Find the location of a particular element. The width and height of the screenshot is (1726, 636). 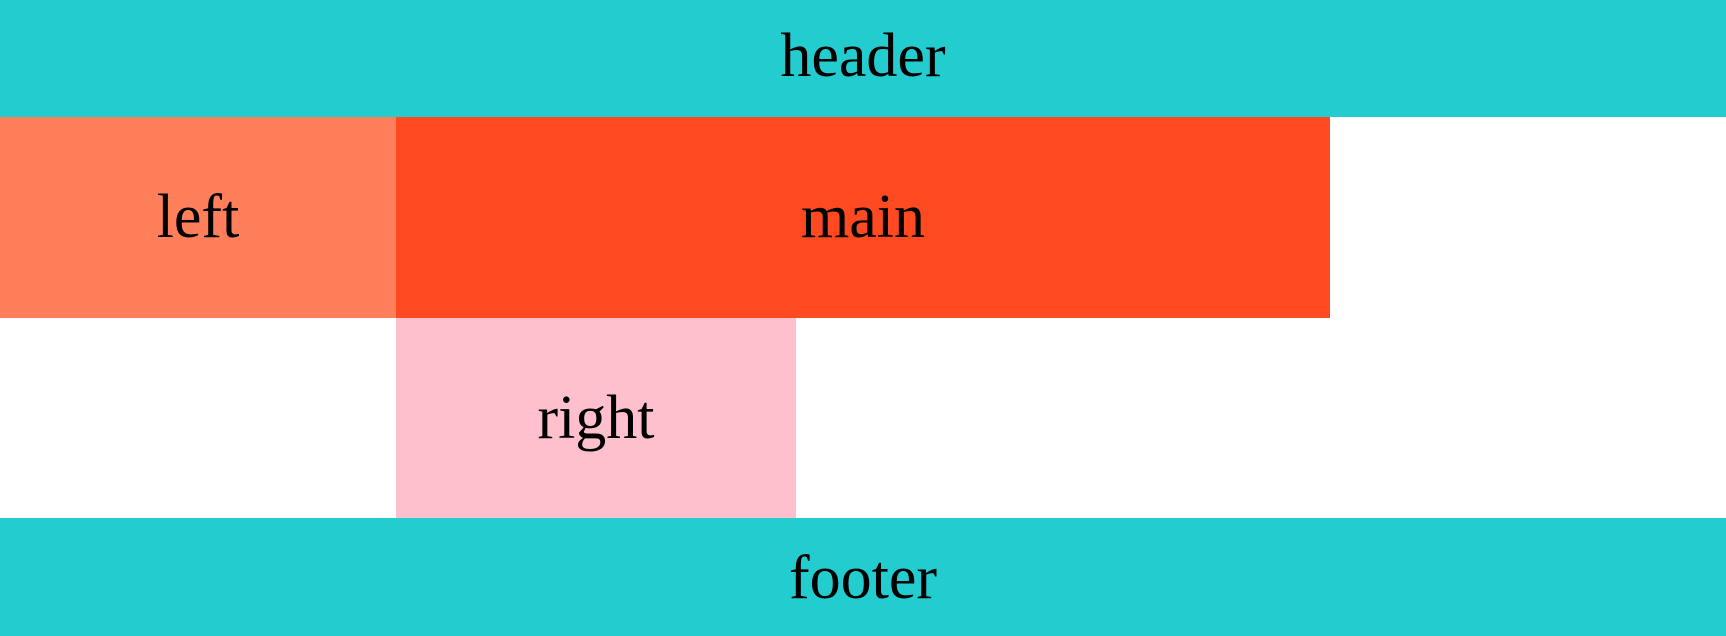

footer-label: footer is located at coordinates (863, 578).